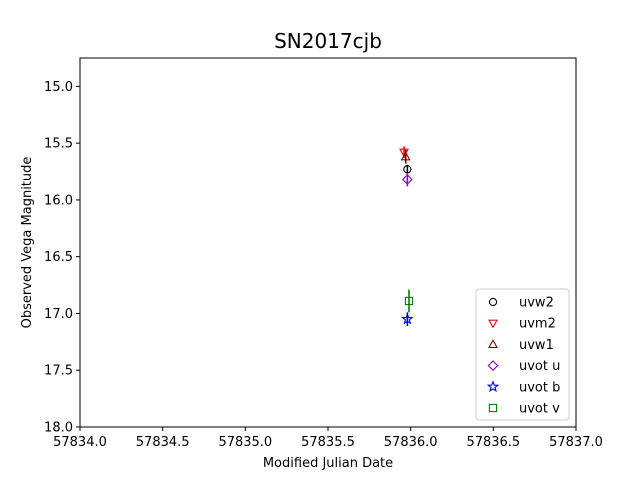 Image resolution: width=640 pixels, height=480 pixels. What do you see at coordinates (163, 442) in the screenshot?
I see `x-tick-label: 57834.5` at bounding box center [163, 442].